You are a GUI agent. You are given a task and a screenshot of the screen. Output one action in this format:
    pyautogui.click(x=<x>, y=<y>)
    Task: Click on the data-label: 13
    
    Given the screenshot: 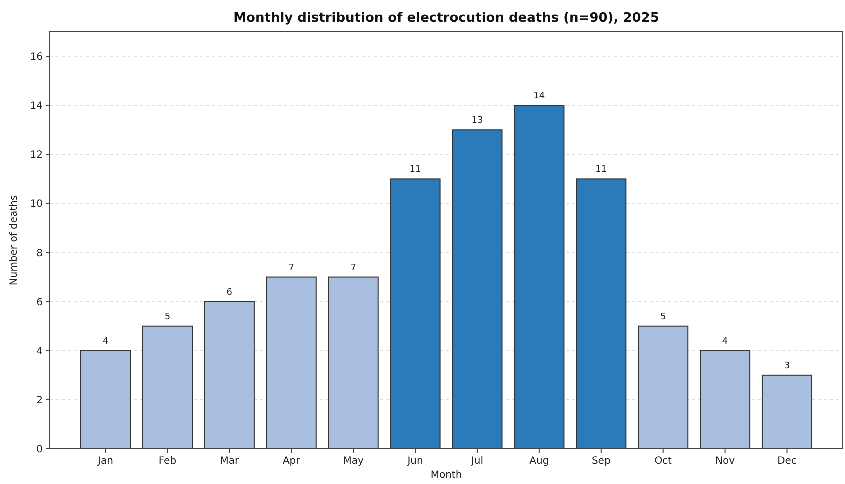 What is the action you would take?
    pyautogui.click(x=478, y=121)
    